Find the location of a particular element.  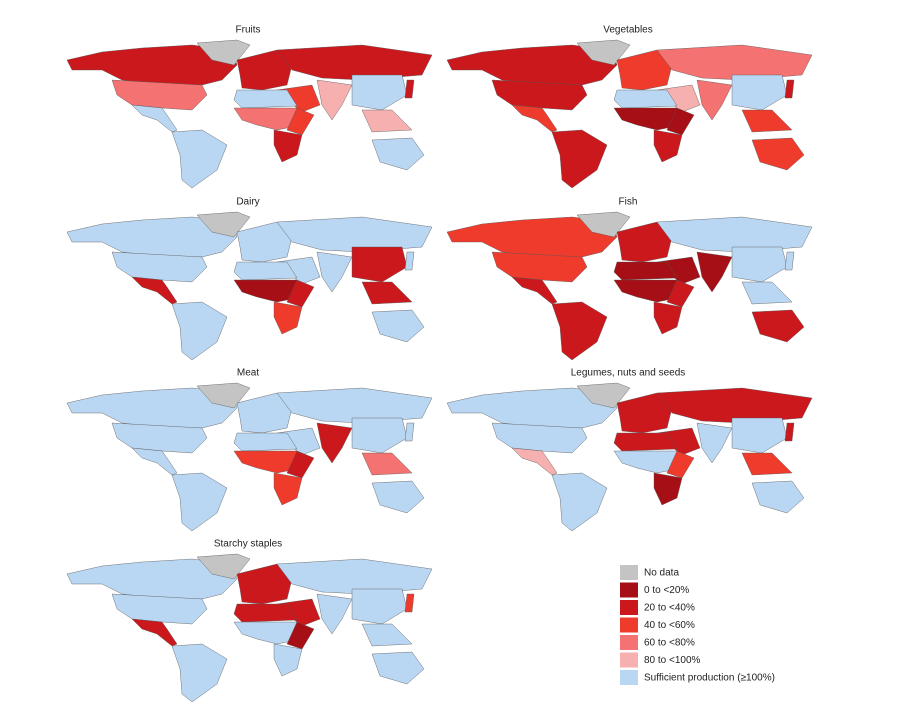

map-panel: Dairy is located at coordinates (249, 279).